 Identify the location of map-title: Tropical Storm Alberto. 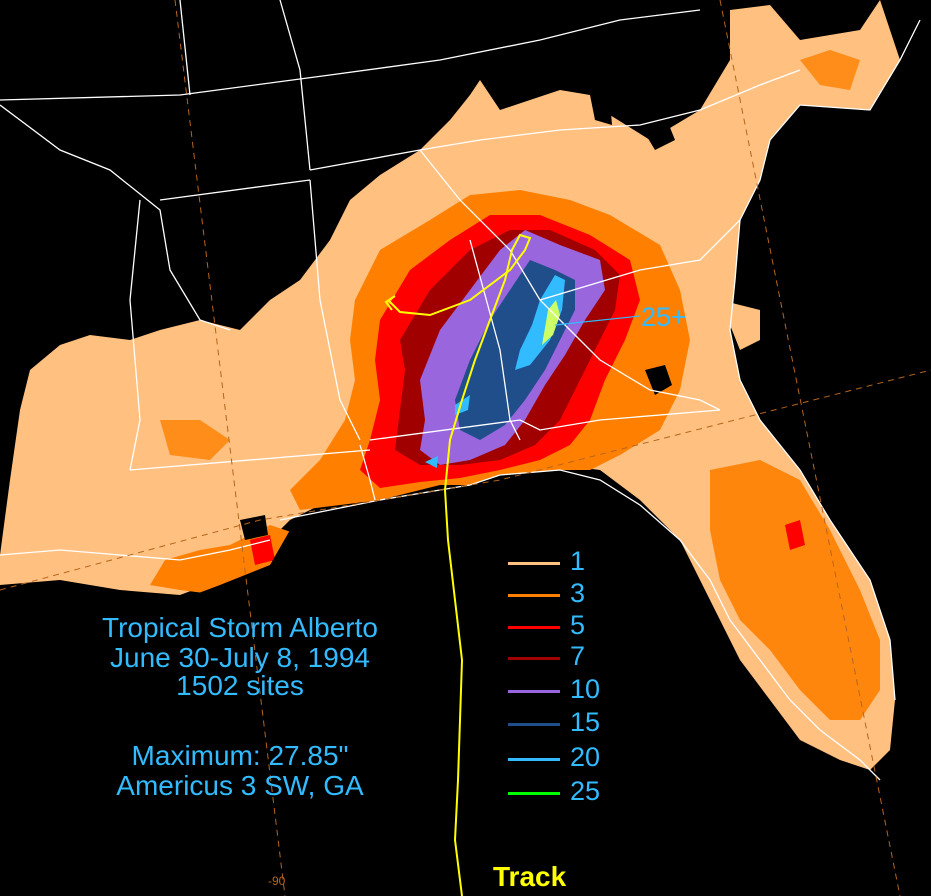
(240, 627).